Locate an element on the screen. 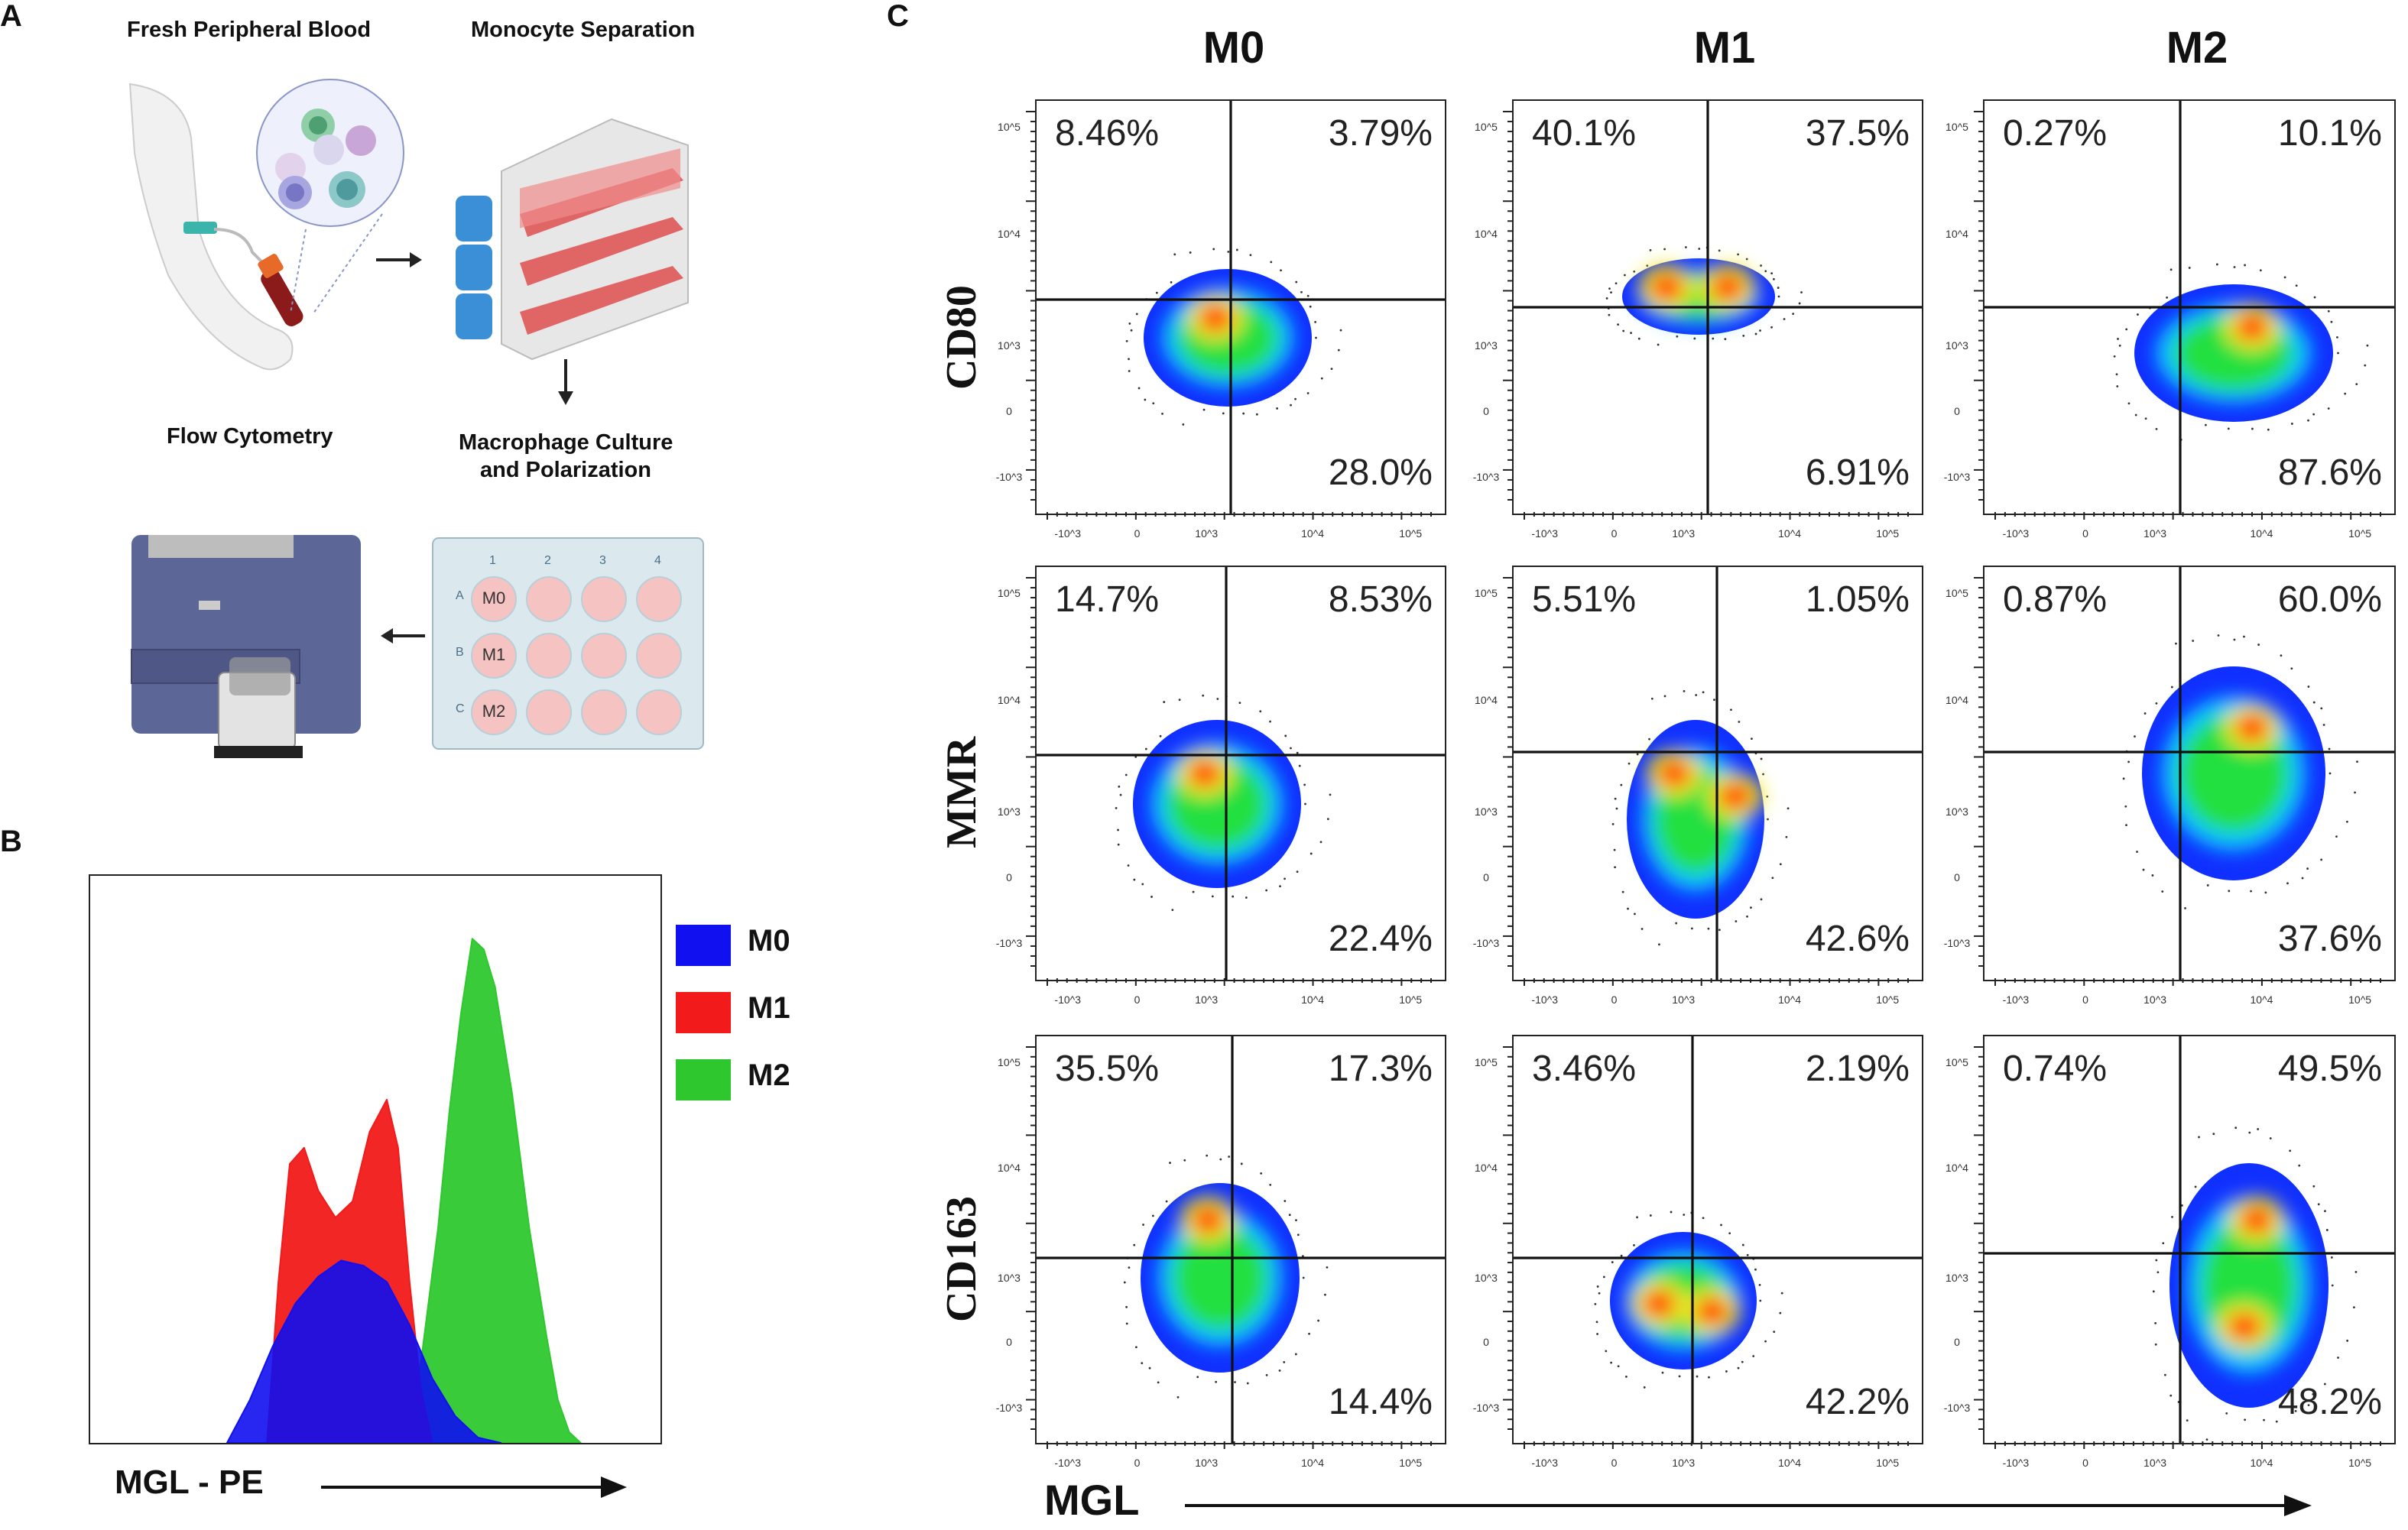 The height and width of the screenshot is (1530, 2408). dot-plot-mmr-m2: 0.87% 60.0% 37.6% is located at coordinates (2190, 773).